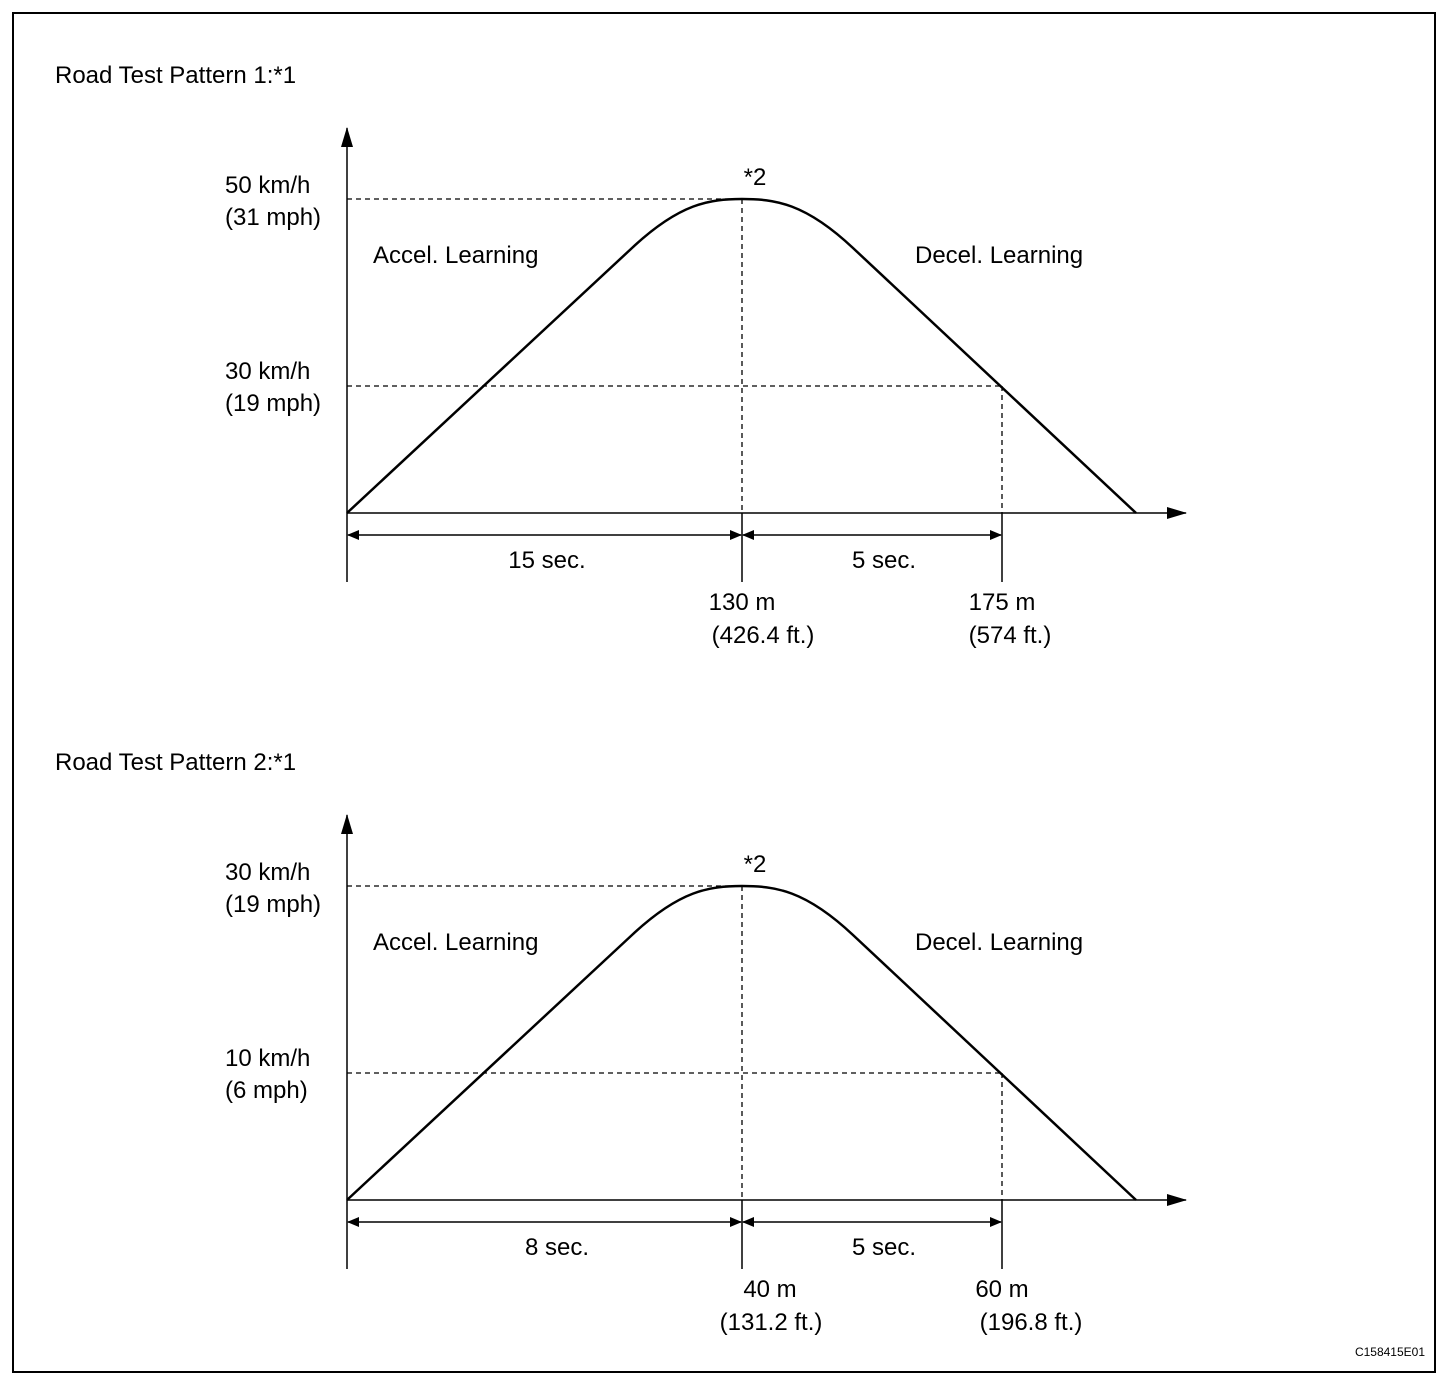 The width and height of the screenshot is (1456, 1380). I want to click on distance-label: 40 m, so click(769, 1289).